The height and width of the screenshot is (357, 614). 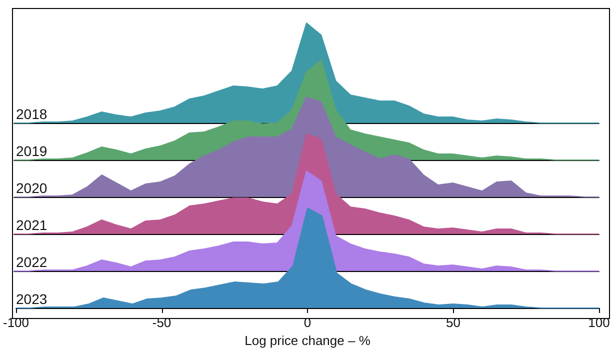 I want to click on series-label: 2018, so click(x=32, y=114).